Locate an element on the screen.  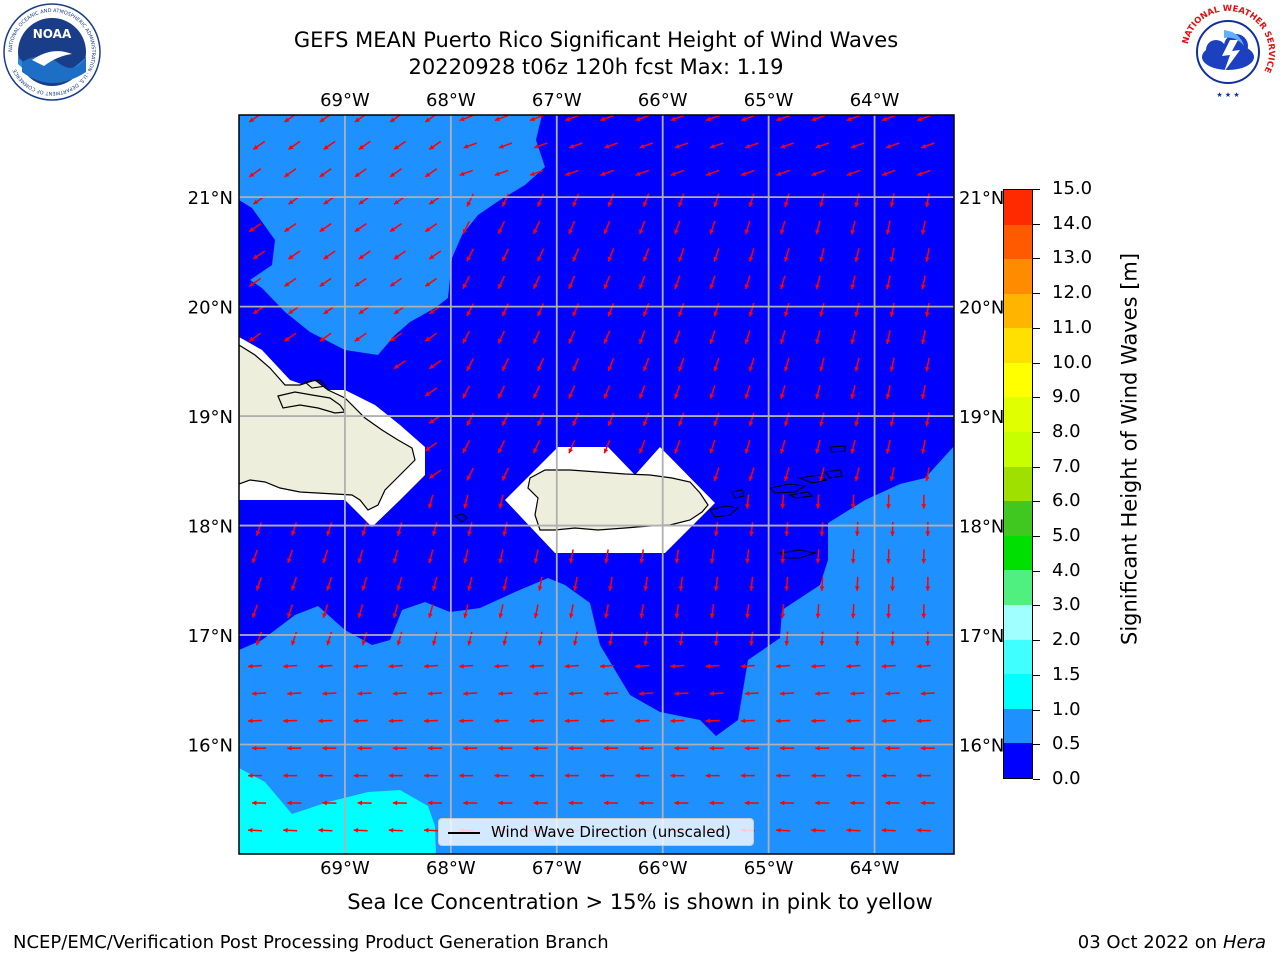
lon-tick-label-bottom: 67°W is located at coordinates (557, 868).